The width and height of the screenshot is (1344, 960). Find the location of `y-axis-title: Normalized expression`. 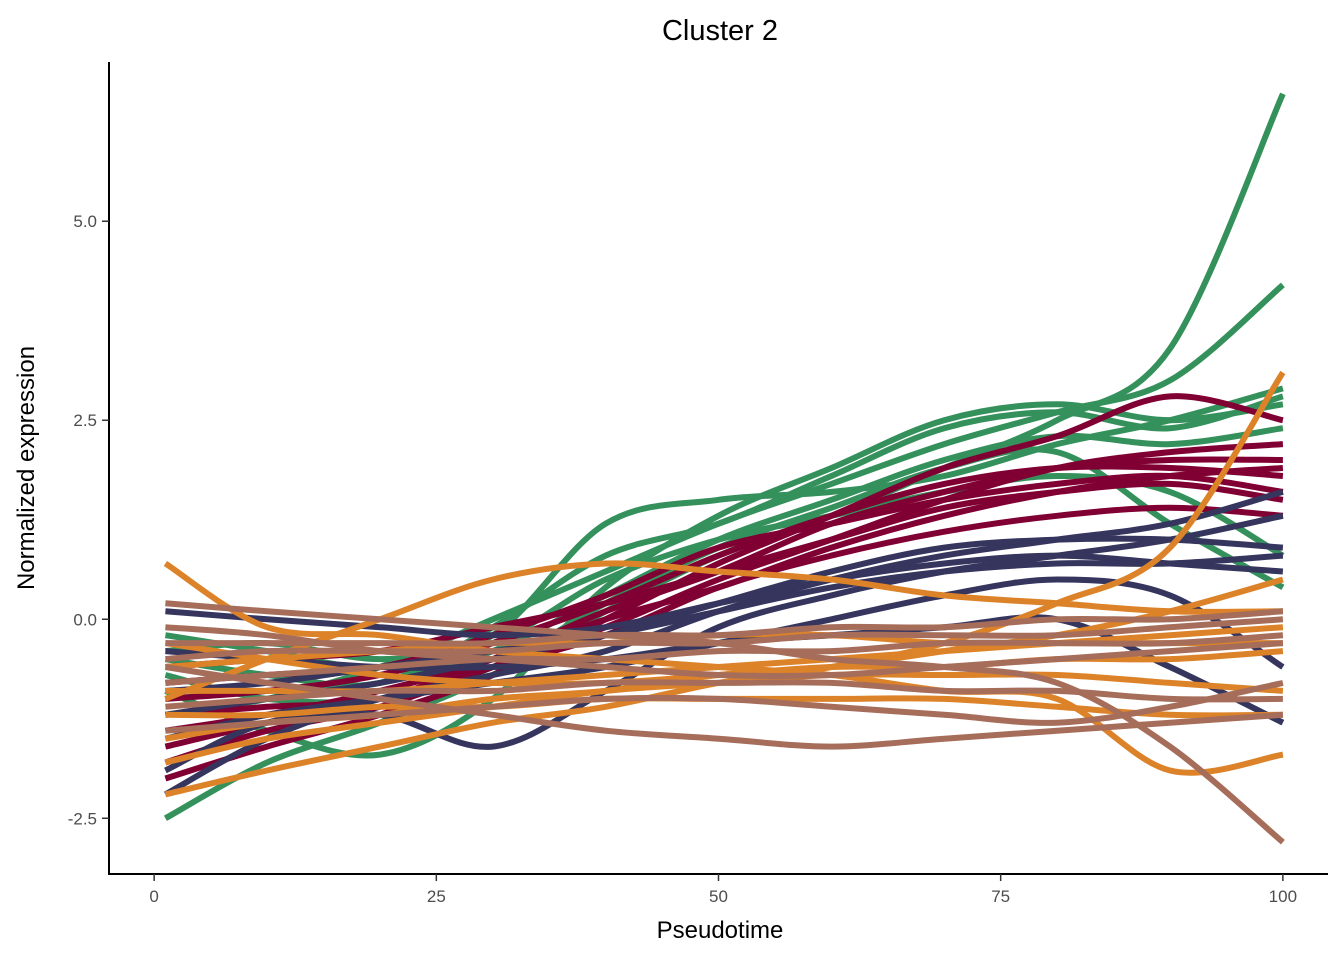

y-axis-title: Normalized expression is located at coordinates (26, 468).